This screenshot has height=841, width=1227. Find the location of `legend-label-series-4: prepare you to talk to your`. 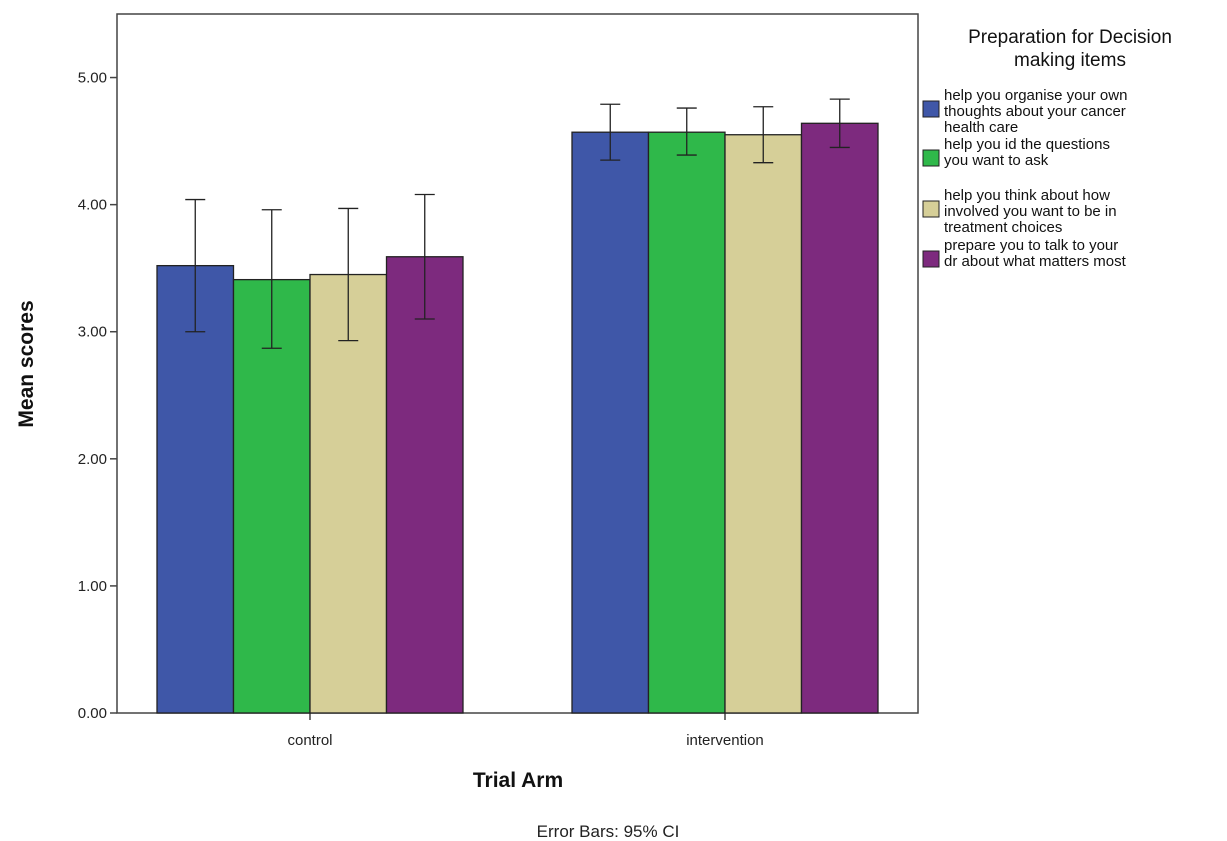

legend-label-series-4: prepare you to talk to your is located at coordinates (1031, 245).